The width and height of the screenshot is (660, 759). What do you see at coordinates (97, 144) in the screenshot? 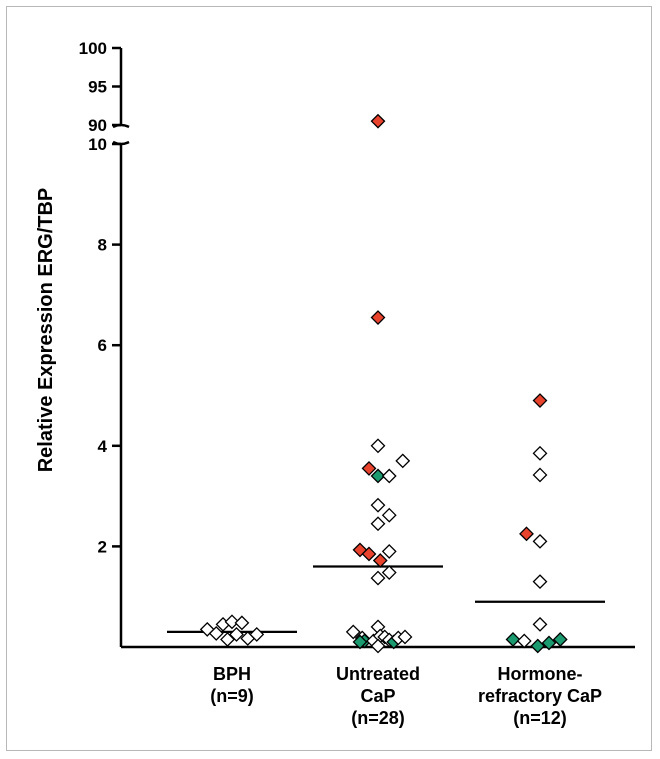
I see `y-tick-10-label: 10` at bounding box center [97, 144].